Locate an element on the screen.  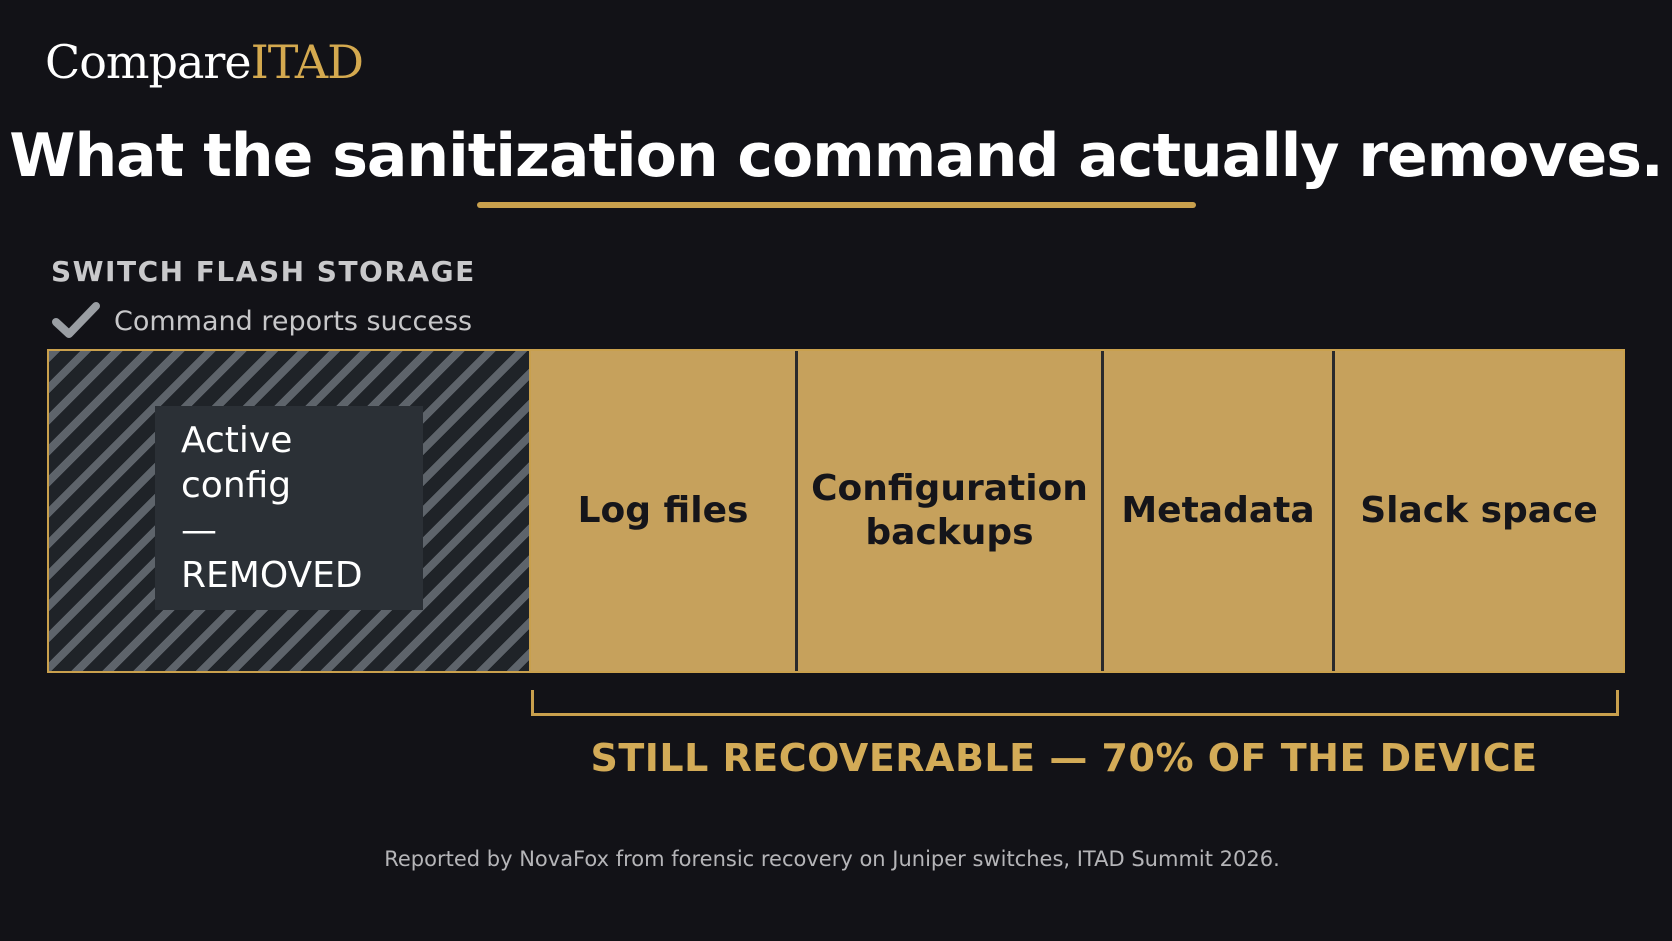
segment-label-line1: Metadata is located at coordinates (1218, 510).